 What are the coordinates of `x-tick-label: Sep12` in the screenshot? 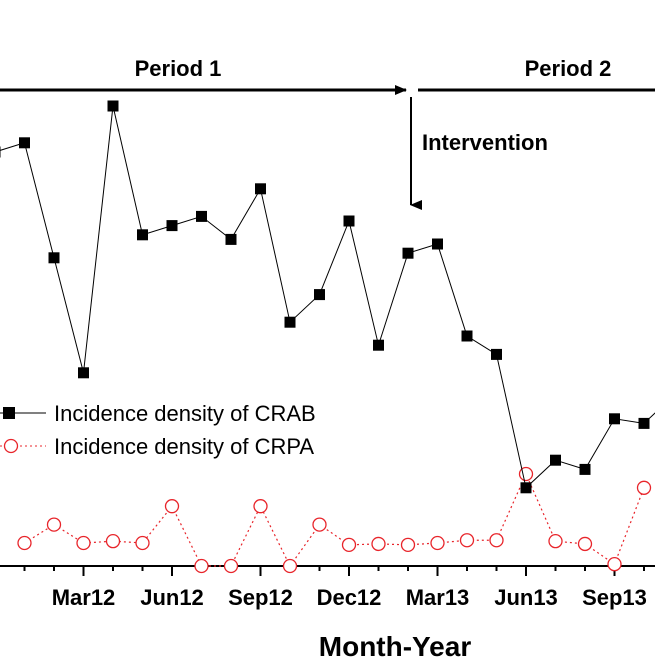 It's located at (260, 597).